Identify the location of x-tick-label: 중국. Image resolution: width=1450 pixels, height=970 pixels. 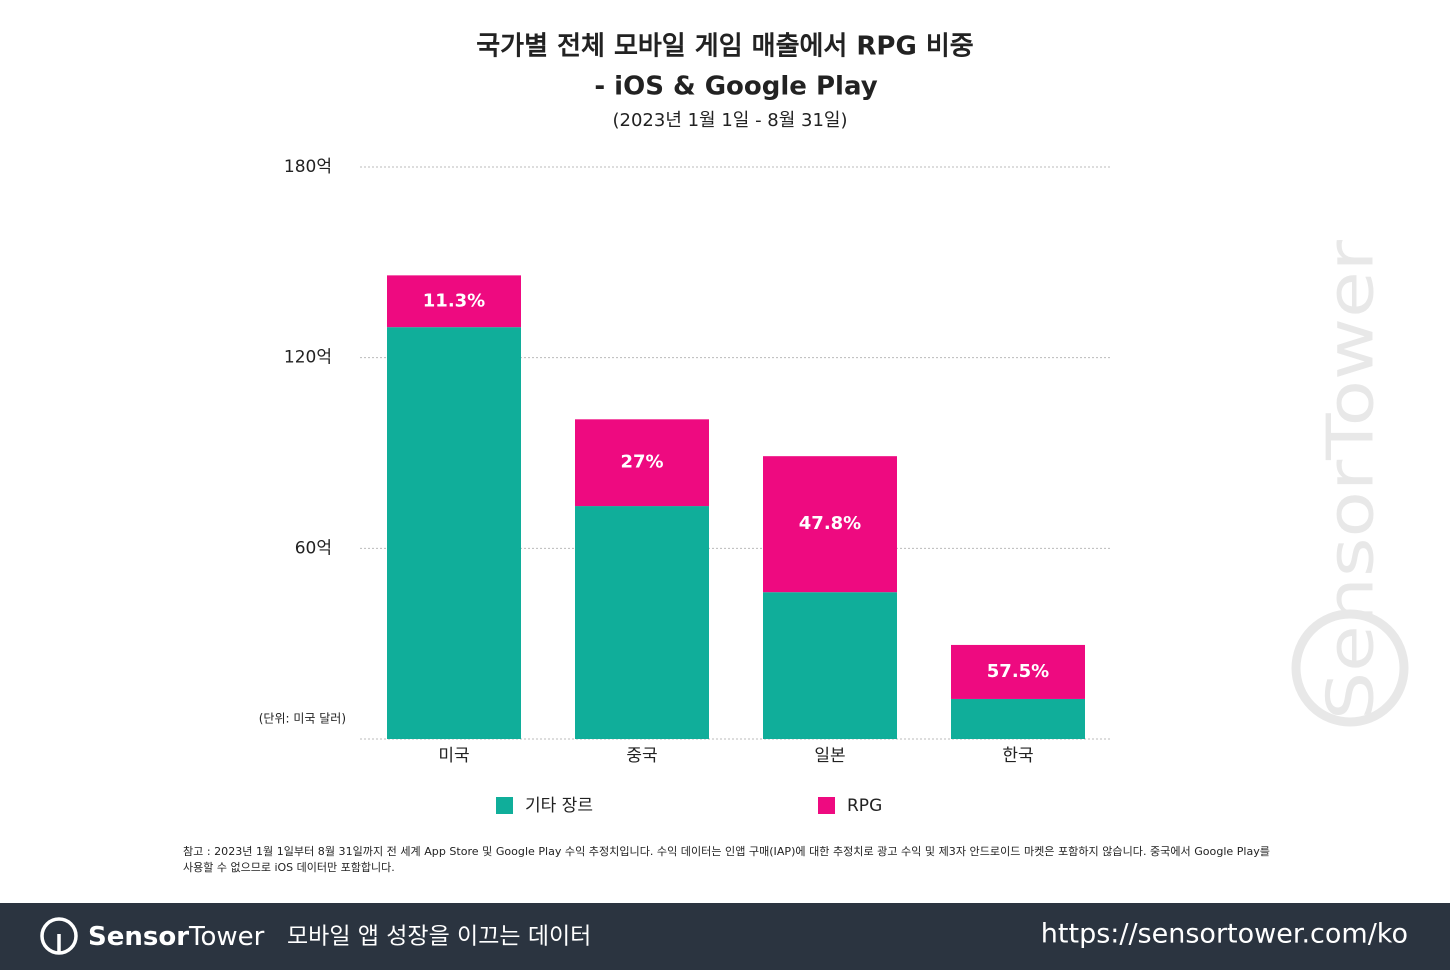
(641, 756).